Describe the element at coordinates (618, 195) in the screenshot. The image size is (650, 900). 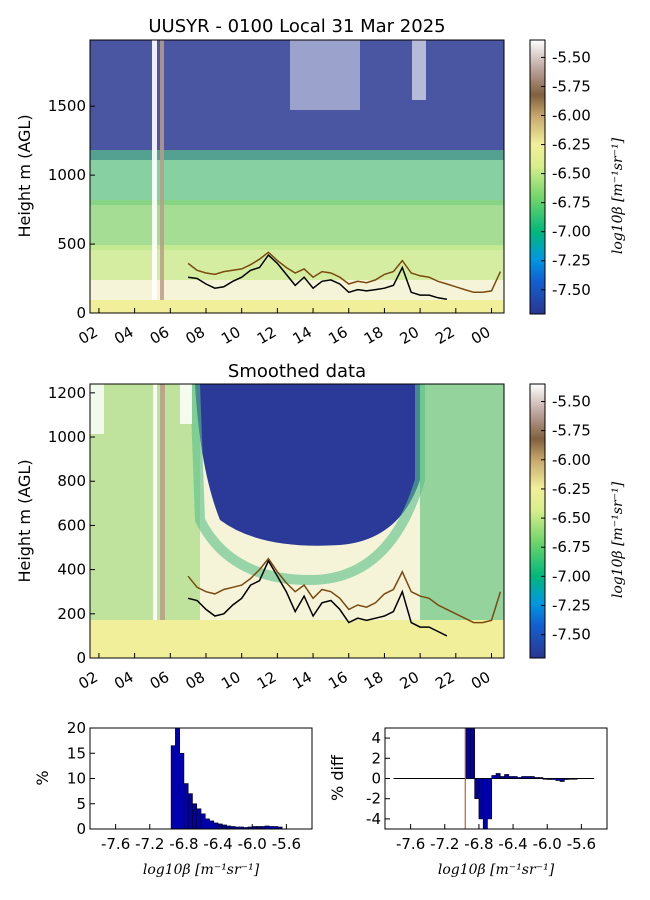
I see `colorbar-label-1: log10β [m⁻¹sr⁻¹]` at that location.